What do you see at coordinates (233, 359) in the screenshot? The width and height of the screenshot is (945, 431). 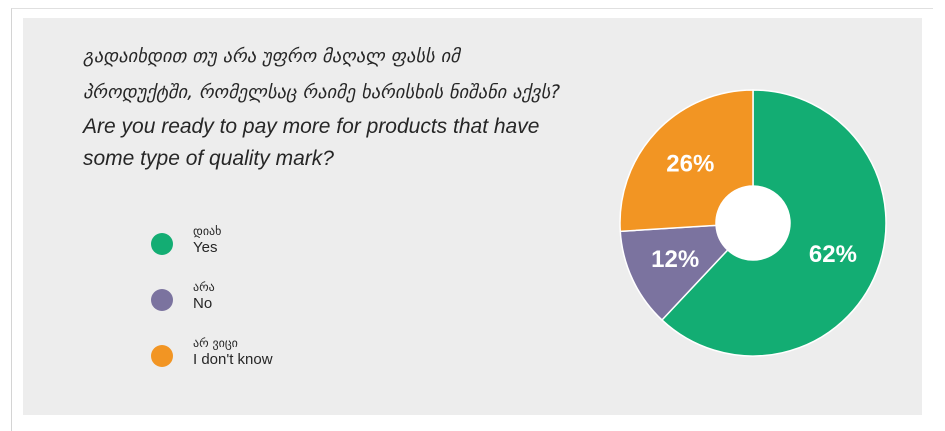 I see `legend-label-en-dont-know: I don't know` at bounding box center [233, 359].